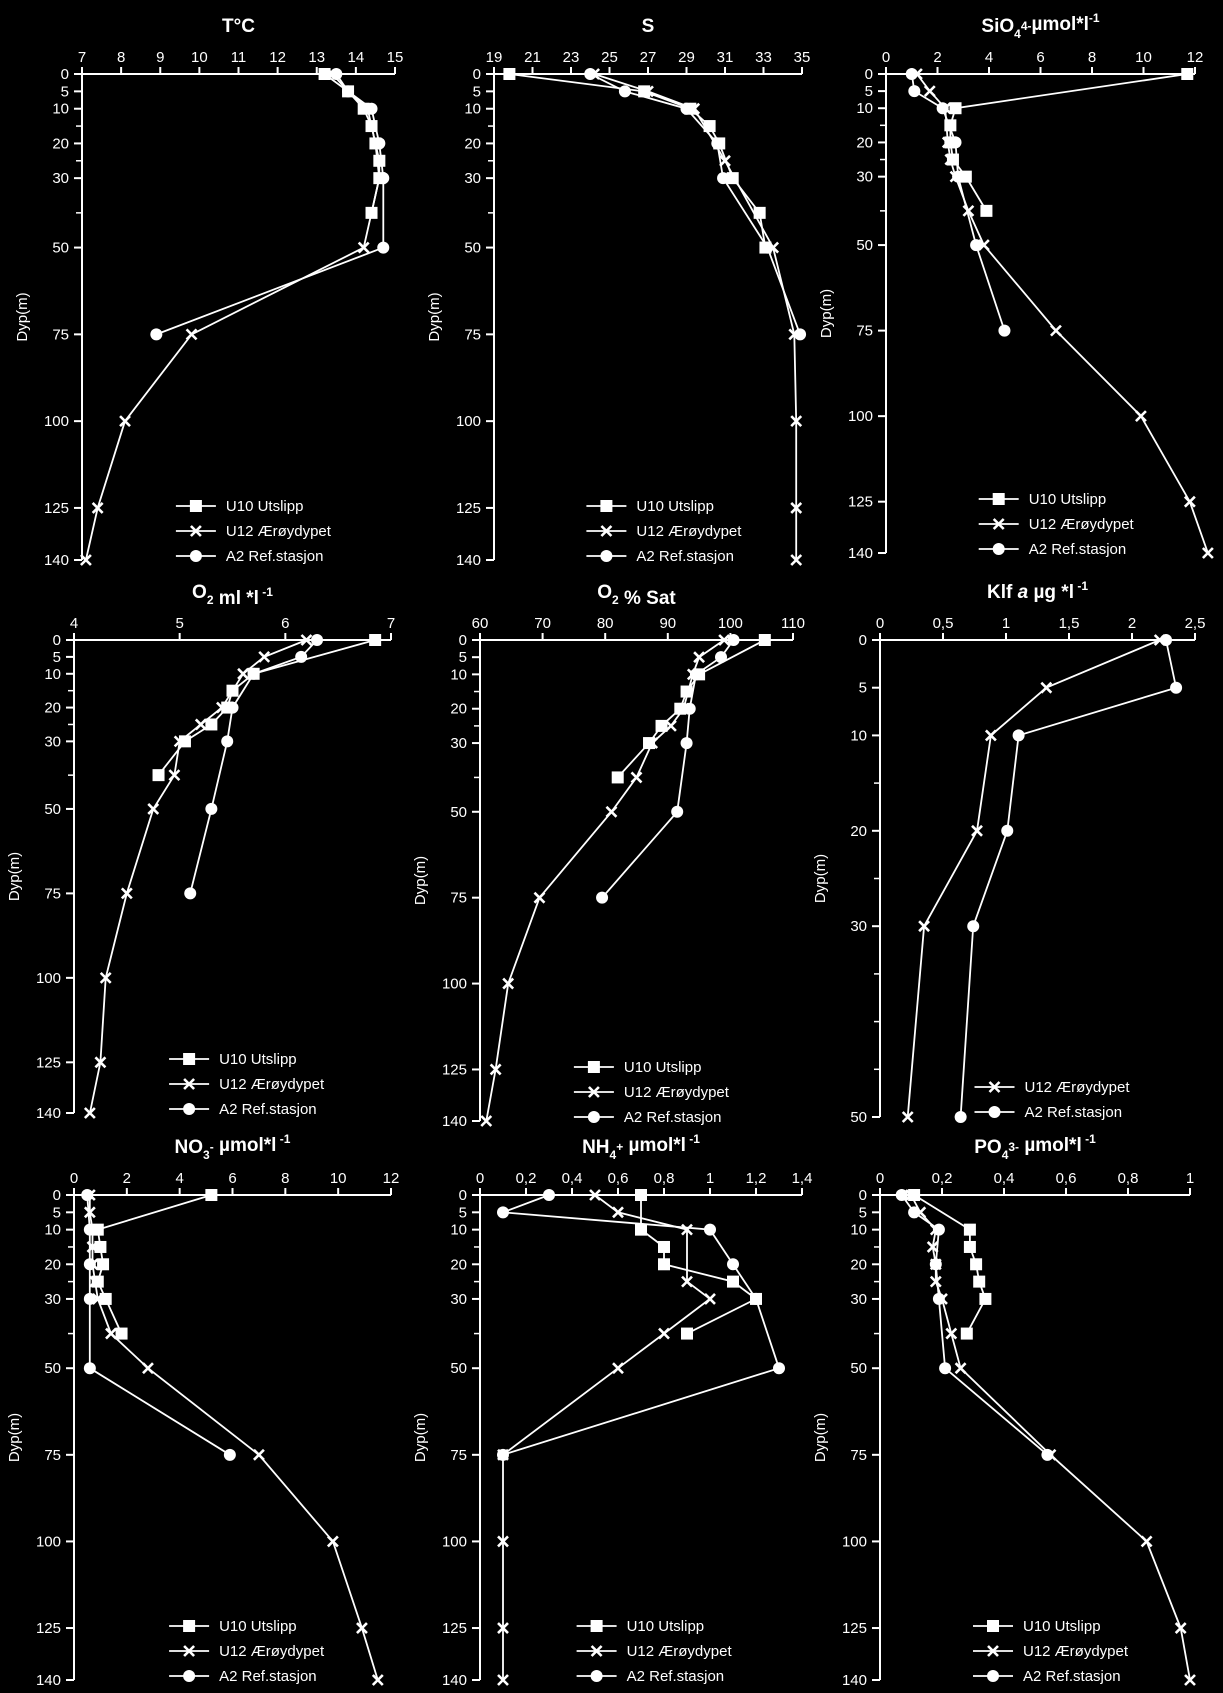 The image size is (1223, 1693). Describe the element at coordinates (651, 1092) in the screenshot. I see `legend: U10 Utslipp U12 Ærøydypet A2 Ref.stasjon` at that location.